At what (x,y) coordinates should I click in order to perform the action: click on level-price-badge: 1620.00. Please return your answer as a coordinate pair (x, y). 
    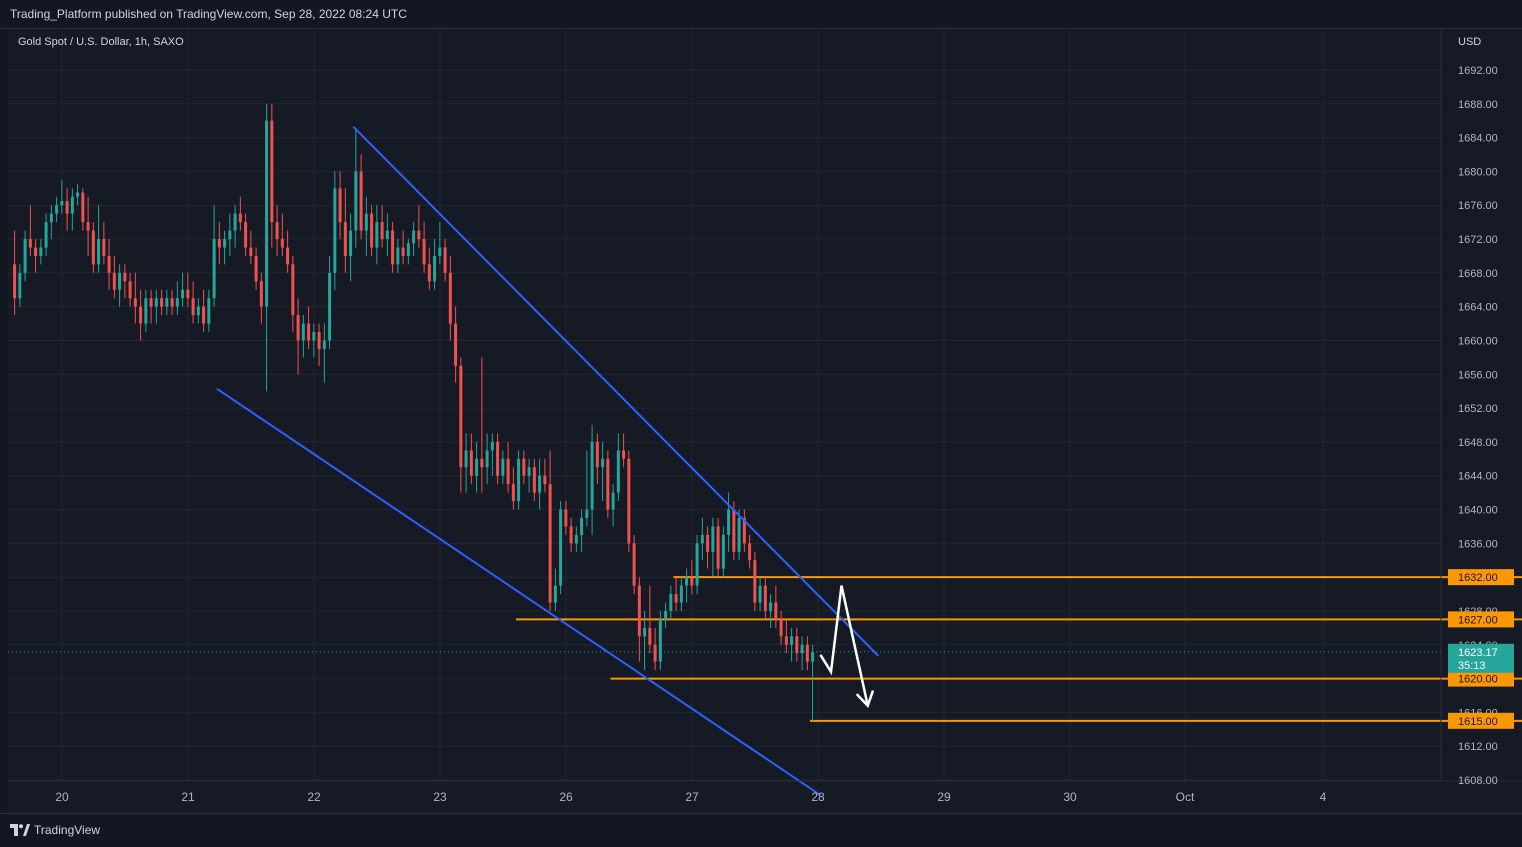
    Looking at the image, I should click on (1481, 678).